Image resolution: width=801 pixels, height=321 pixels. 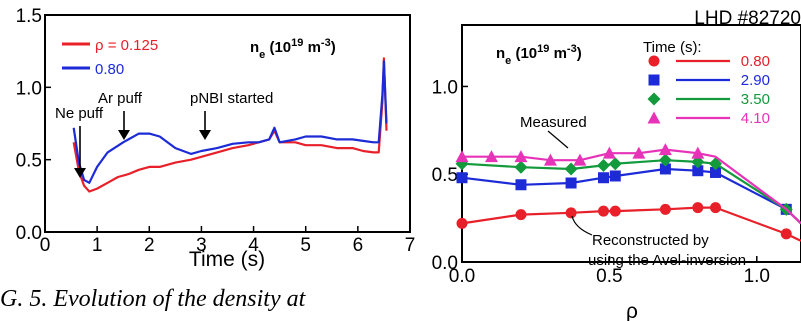 I want to click on right-legend-marker-square, so click(x=654, y=80).